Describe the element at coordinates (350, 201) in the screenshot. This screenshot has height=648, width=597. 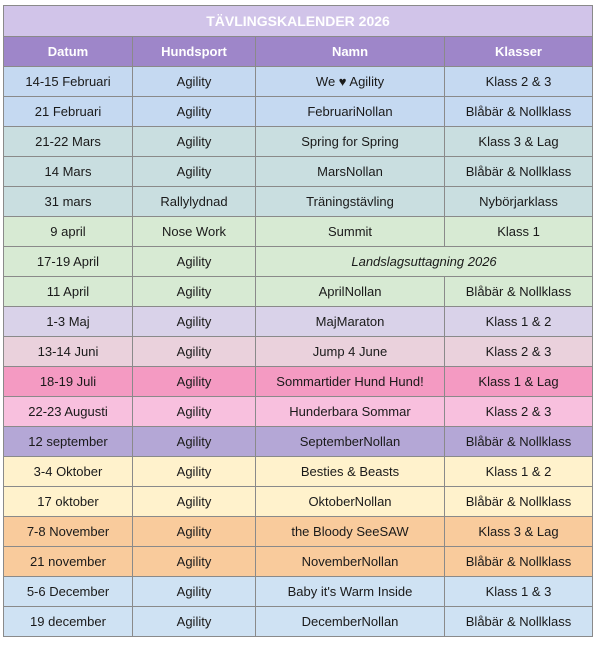
I see `cell-namn: Träningstävling` at that location.